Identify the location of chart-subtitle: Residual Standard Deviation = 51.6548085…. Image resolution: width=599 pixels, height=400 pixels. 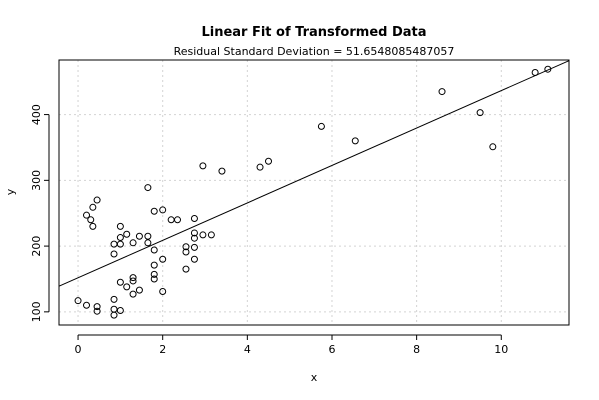
(314, 51).